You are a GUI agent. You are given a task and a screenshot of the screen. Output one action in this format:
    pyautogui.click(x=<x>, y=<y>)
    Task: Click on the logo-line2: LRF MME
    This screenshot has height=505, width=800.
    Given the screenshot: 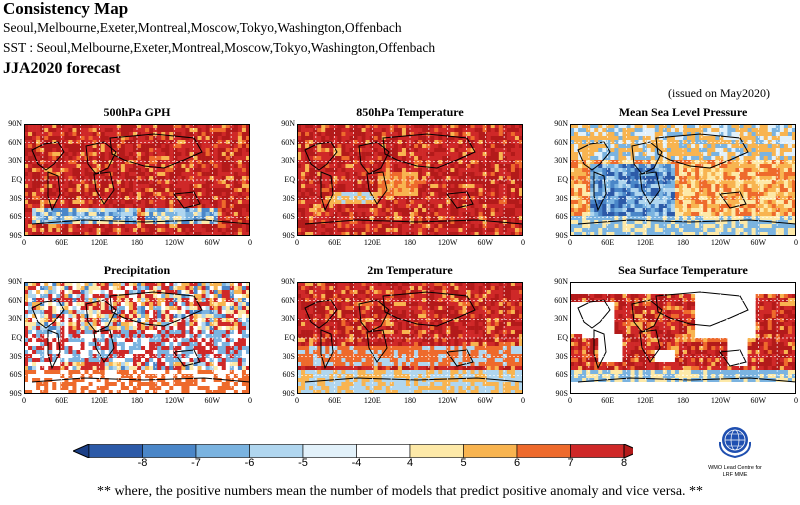 What is the action you would take?
    pyautogui.click(x=735, y=475)
    